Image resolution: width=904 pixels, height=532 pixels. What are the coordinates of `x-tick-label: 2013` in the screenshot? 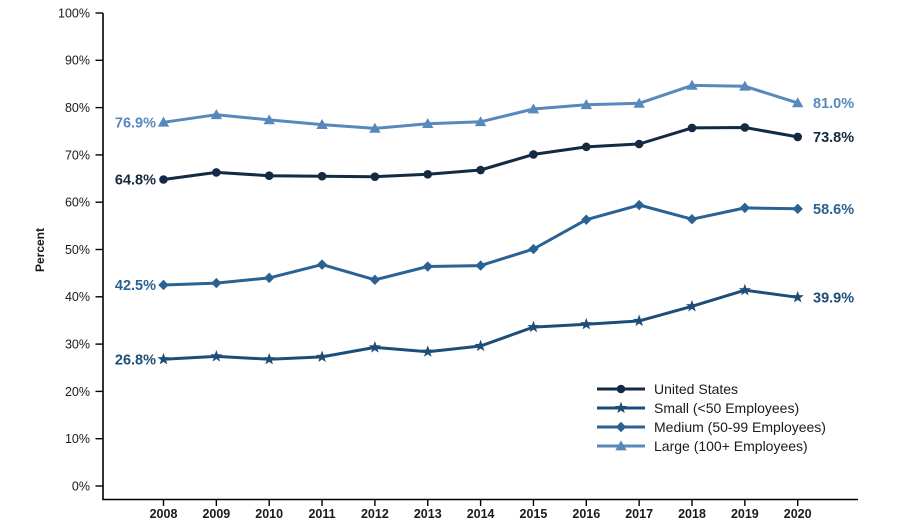 It's located at (428, 514).